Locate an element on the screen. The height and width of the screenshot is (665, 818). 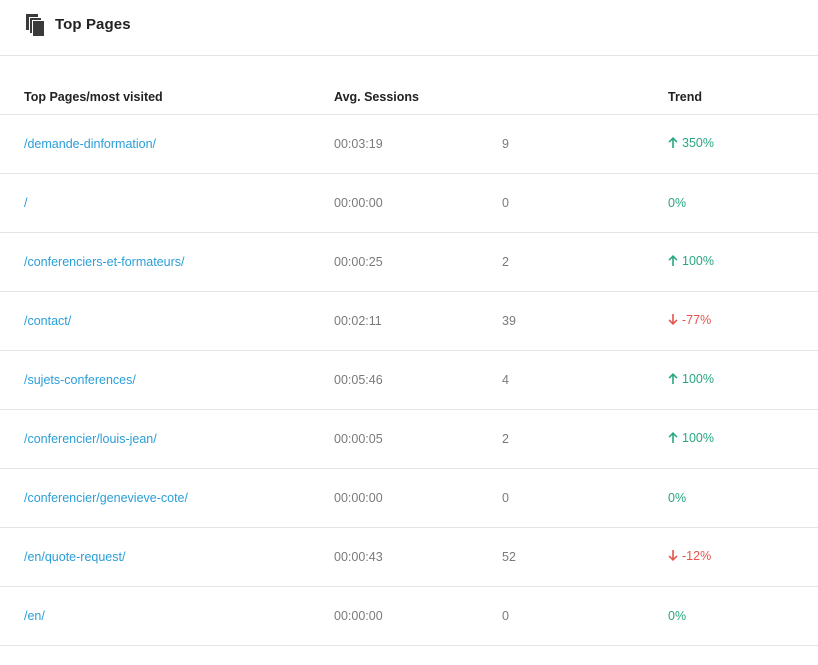
table-row: /sujets-conferences/00:05:46 4 100% is located at coordinates (409, 379).